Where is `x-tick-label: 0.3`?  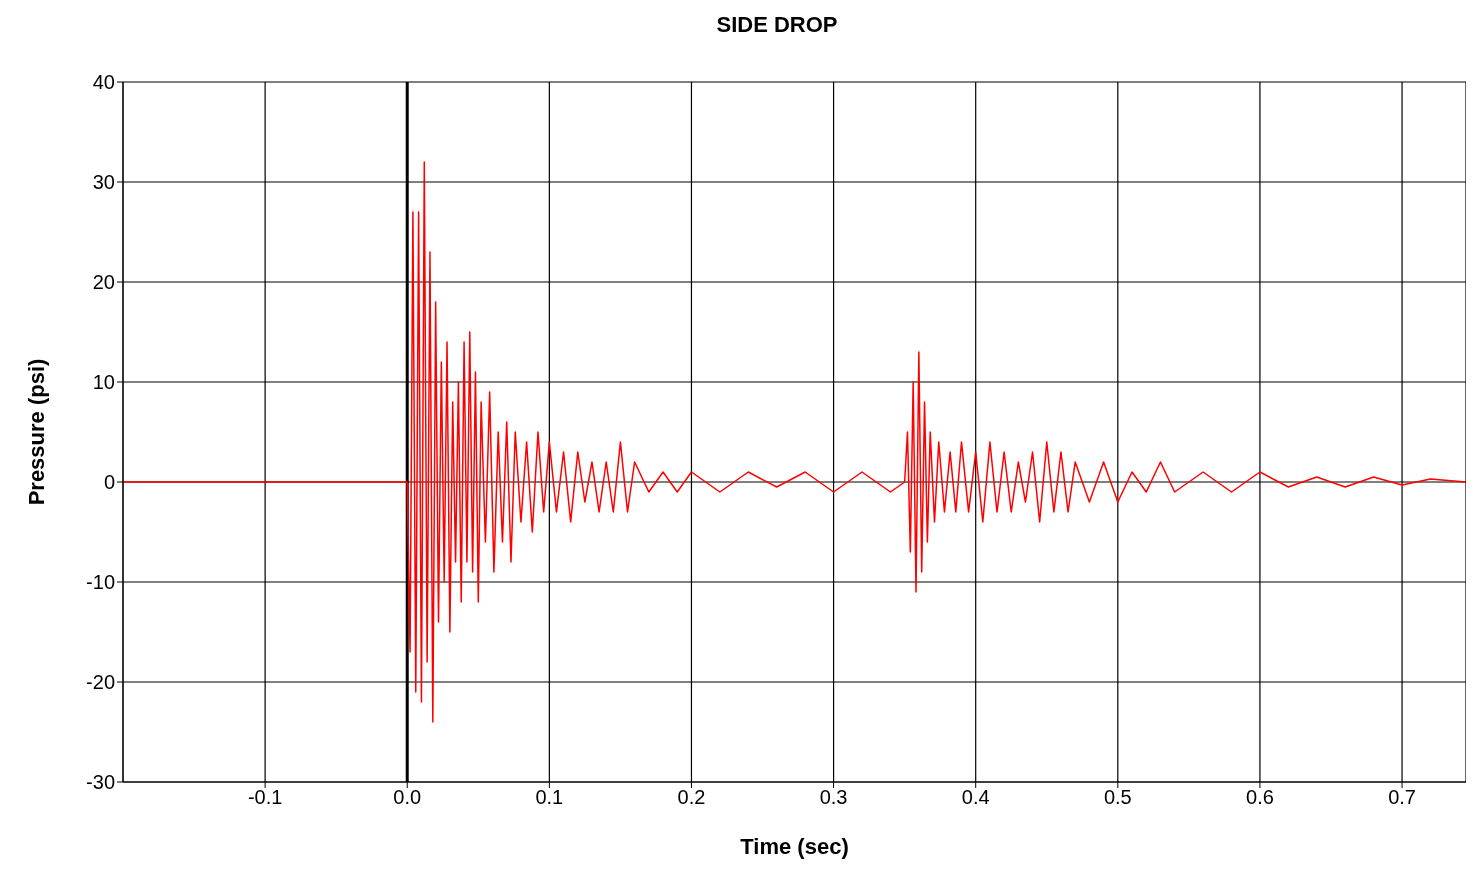
x-tick-label: 0.3 is located at coordinates (833, 797).